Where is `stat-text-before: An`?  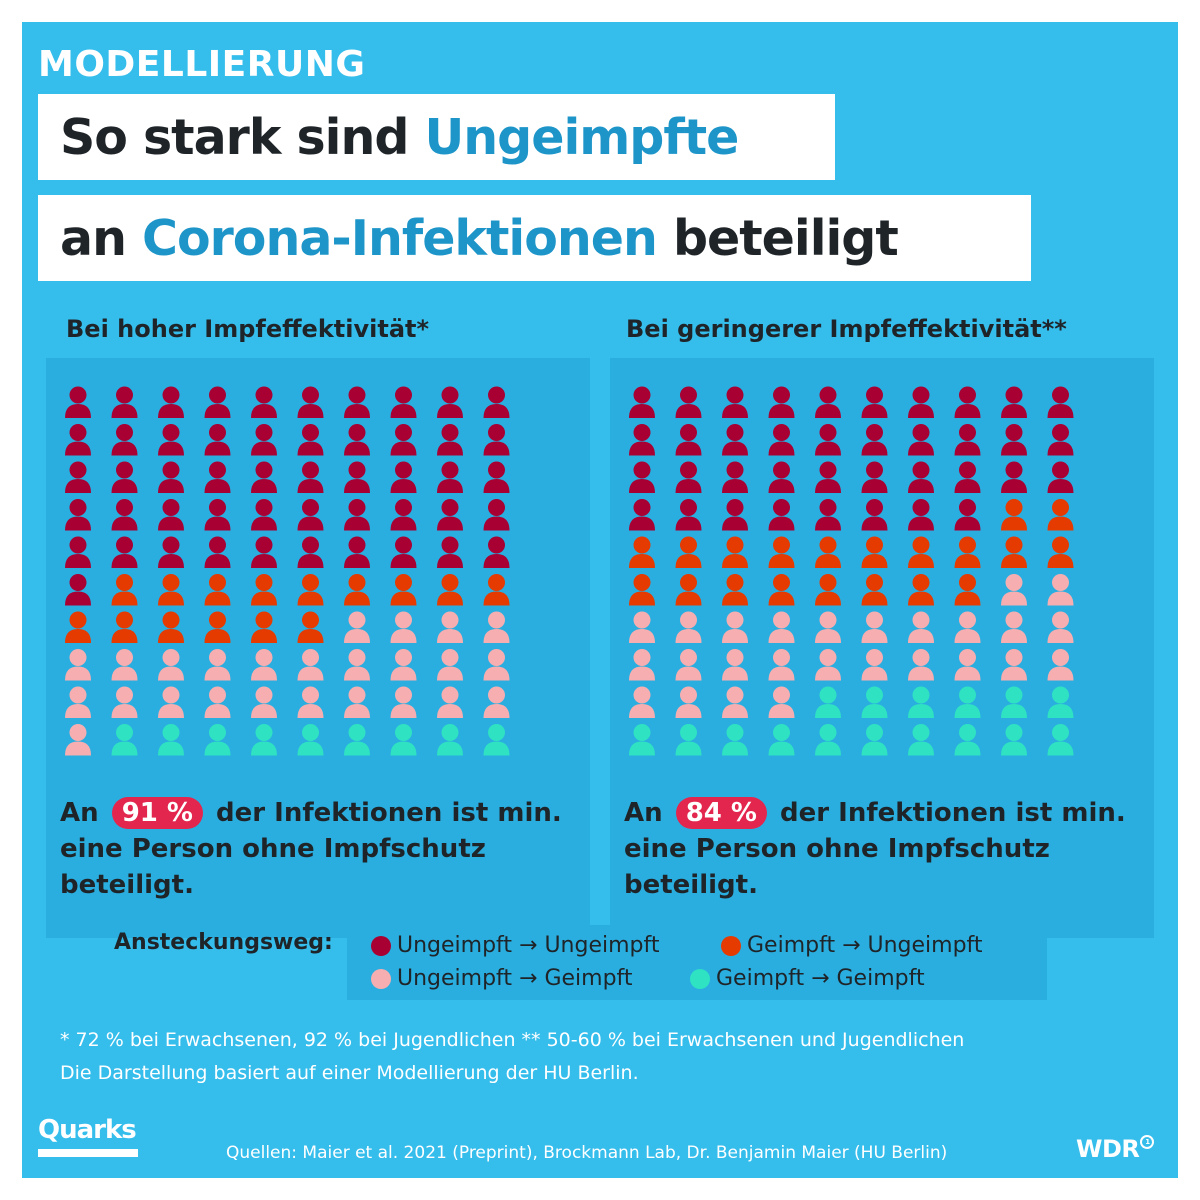
stat-text-before: An is located at coordinates (84, 813).